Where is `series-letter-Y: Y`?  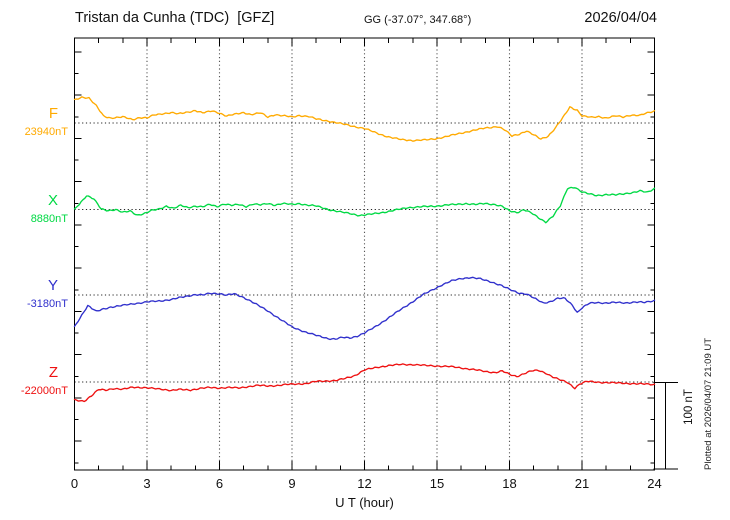 series-letter-Y: Y is located at coordinates (52, 285).